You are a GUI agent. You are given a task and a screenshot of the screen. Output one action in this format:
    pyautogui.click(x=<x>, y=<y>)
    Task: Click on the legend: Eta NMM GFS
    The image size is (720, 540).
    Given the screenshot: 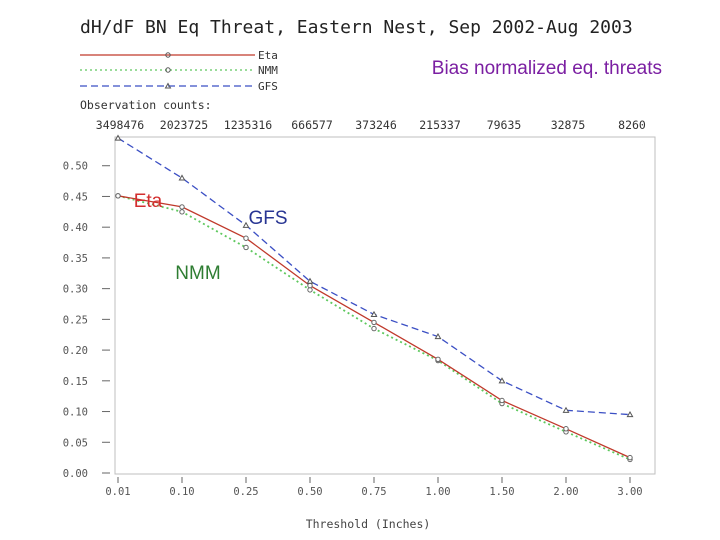 What is the action you would take?
    pyautogui.click(x=179, y=71)
    